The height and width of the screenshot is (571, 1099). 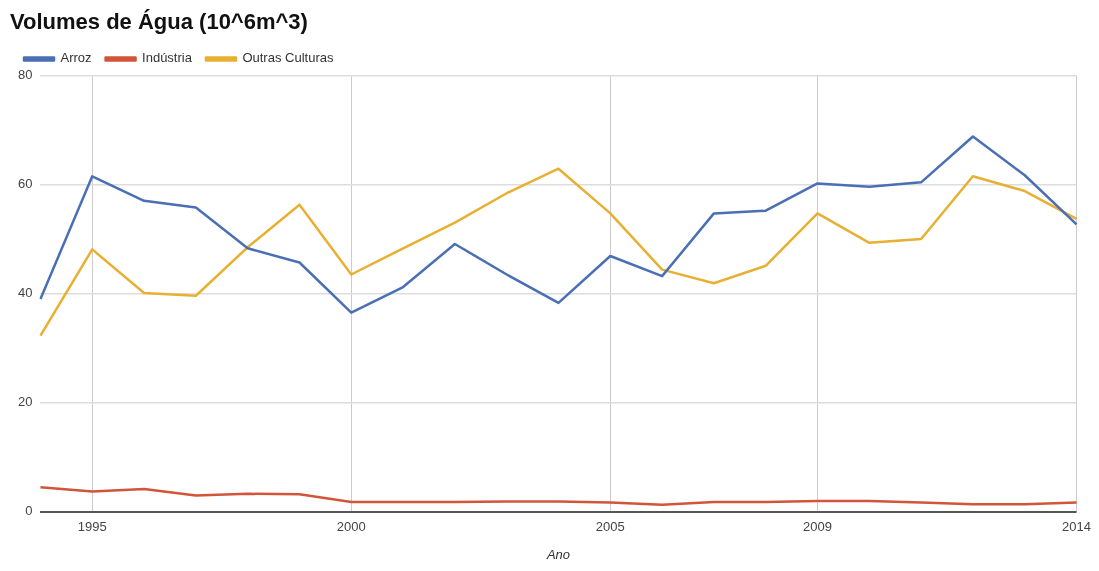 What do you see at coordinates (25, 74) in the screenshot?
I see `y-tick-label: 80` at bounding box center [25, 74].